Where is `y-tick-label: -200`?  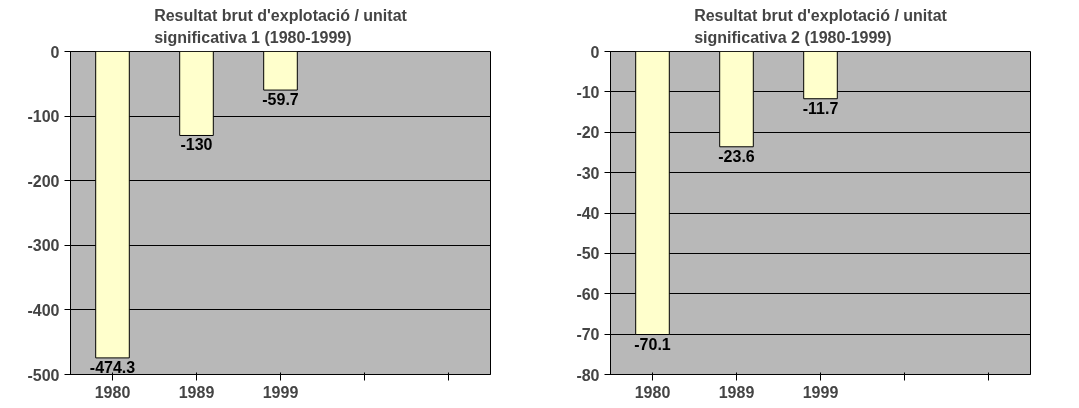
y-tick-label: -200 is located at coordinates (43, 181).